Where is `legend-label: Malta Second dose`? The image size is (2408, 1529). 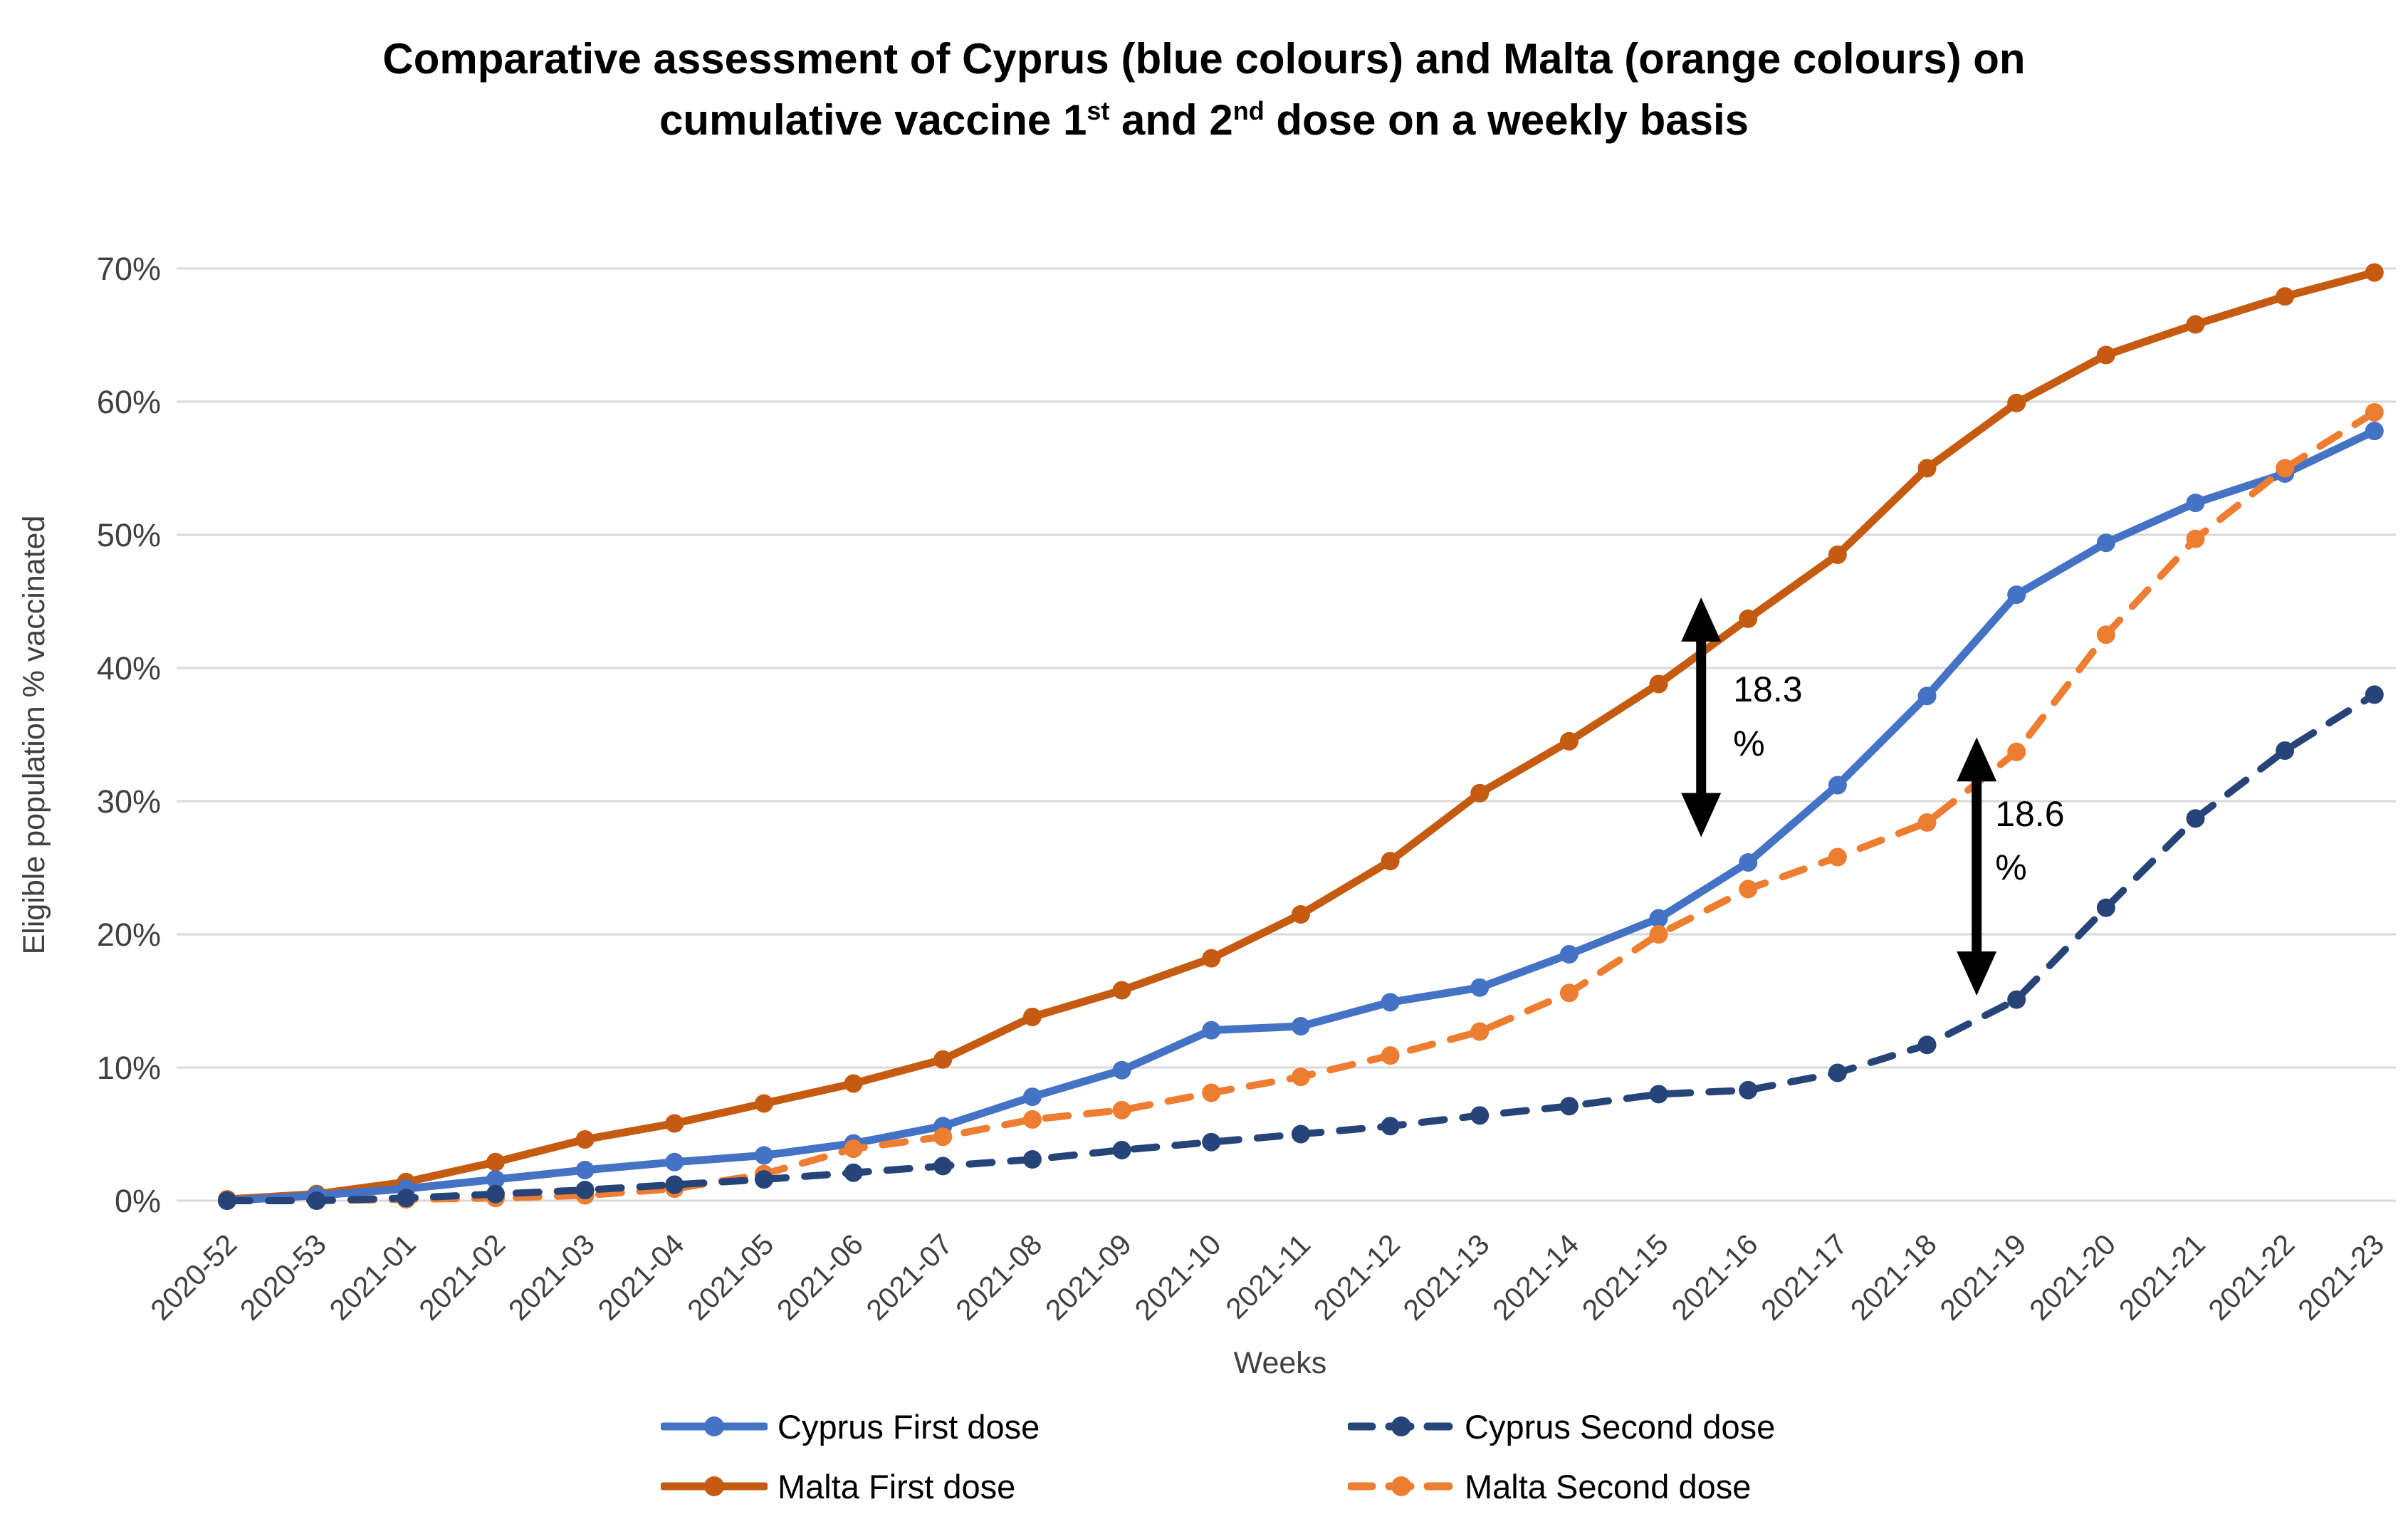 legend-label: Malta Second dose is located at coordinates (1608, 1486).